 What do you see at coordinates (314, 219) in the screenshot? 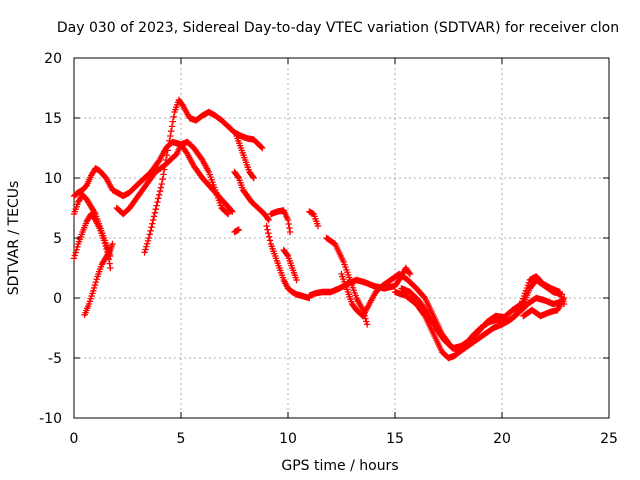
I see `series-track-m` at bounding box center [314, 219].